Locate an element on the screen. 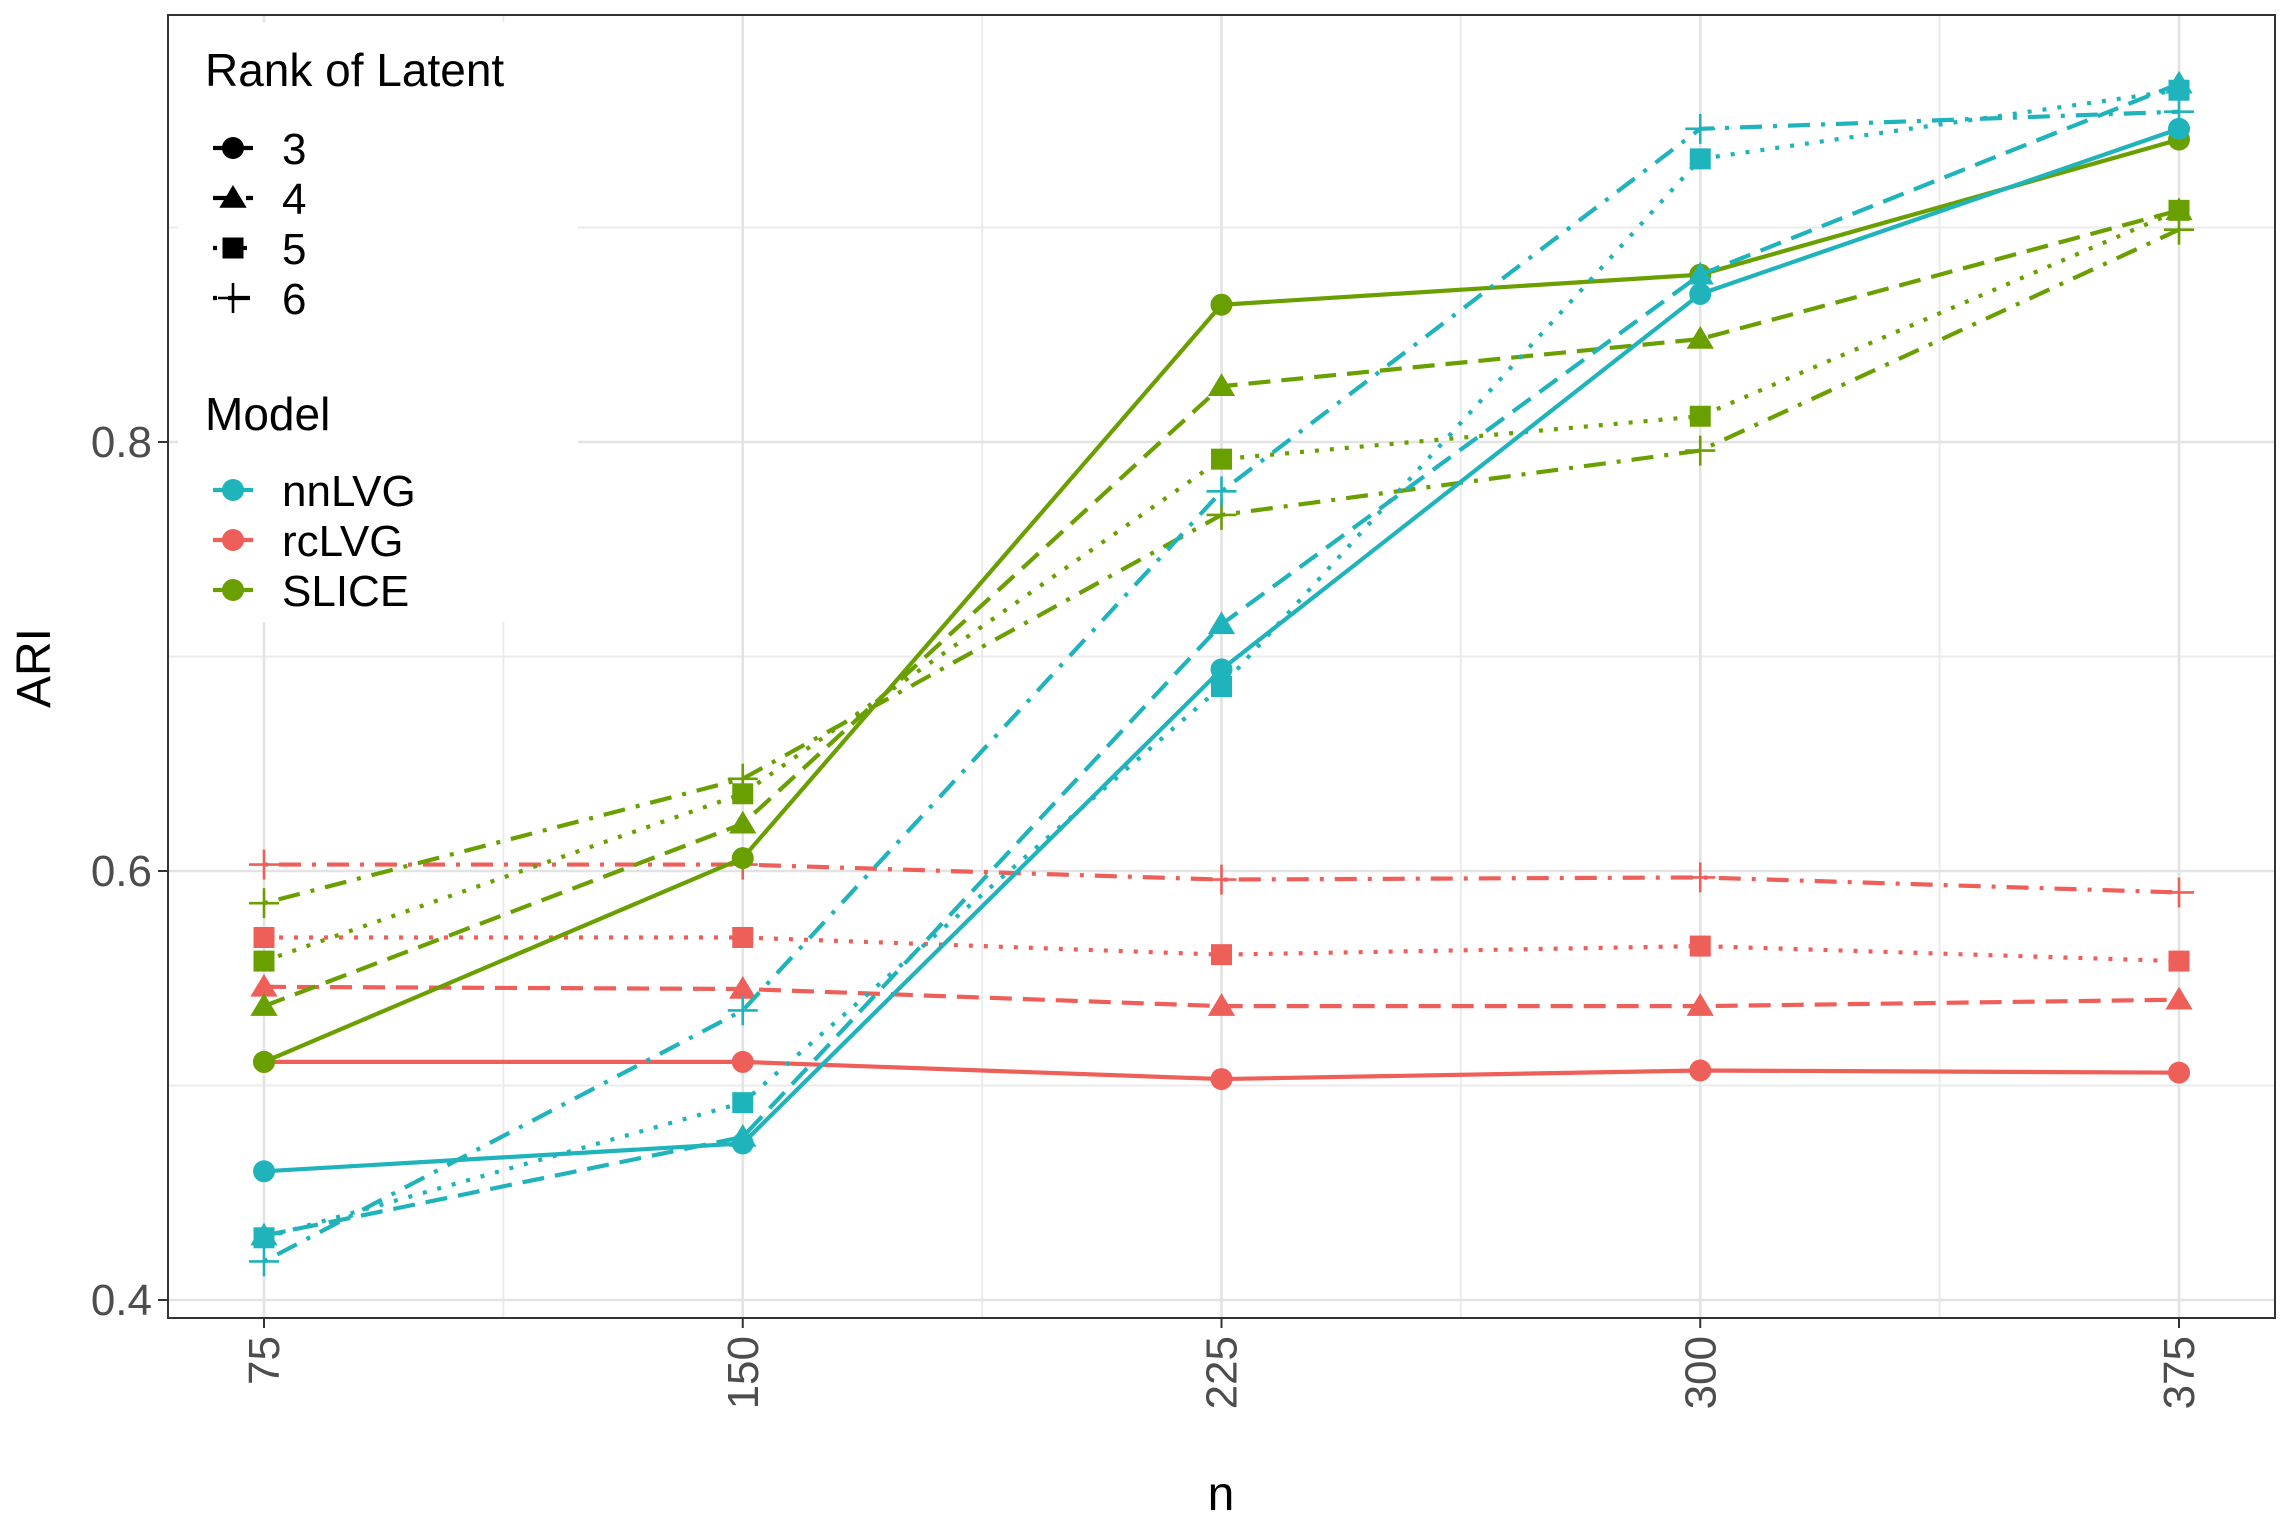 This screenshot has height=1533, width=2290. y-tick-label: 0.6 is located at coordinates (121, 871).